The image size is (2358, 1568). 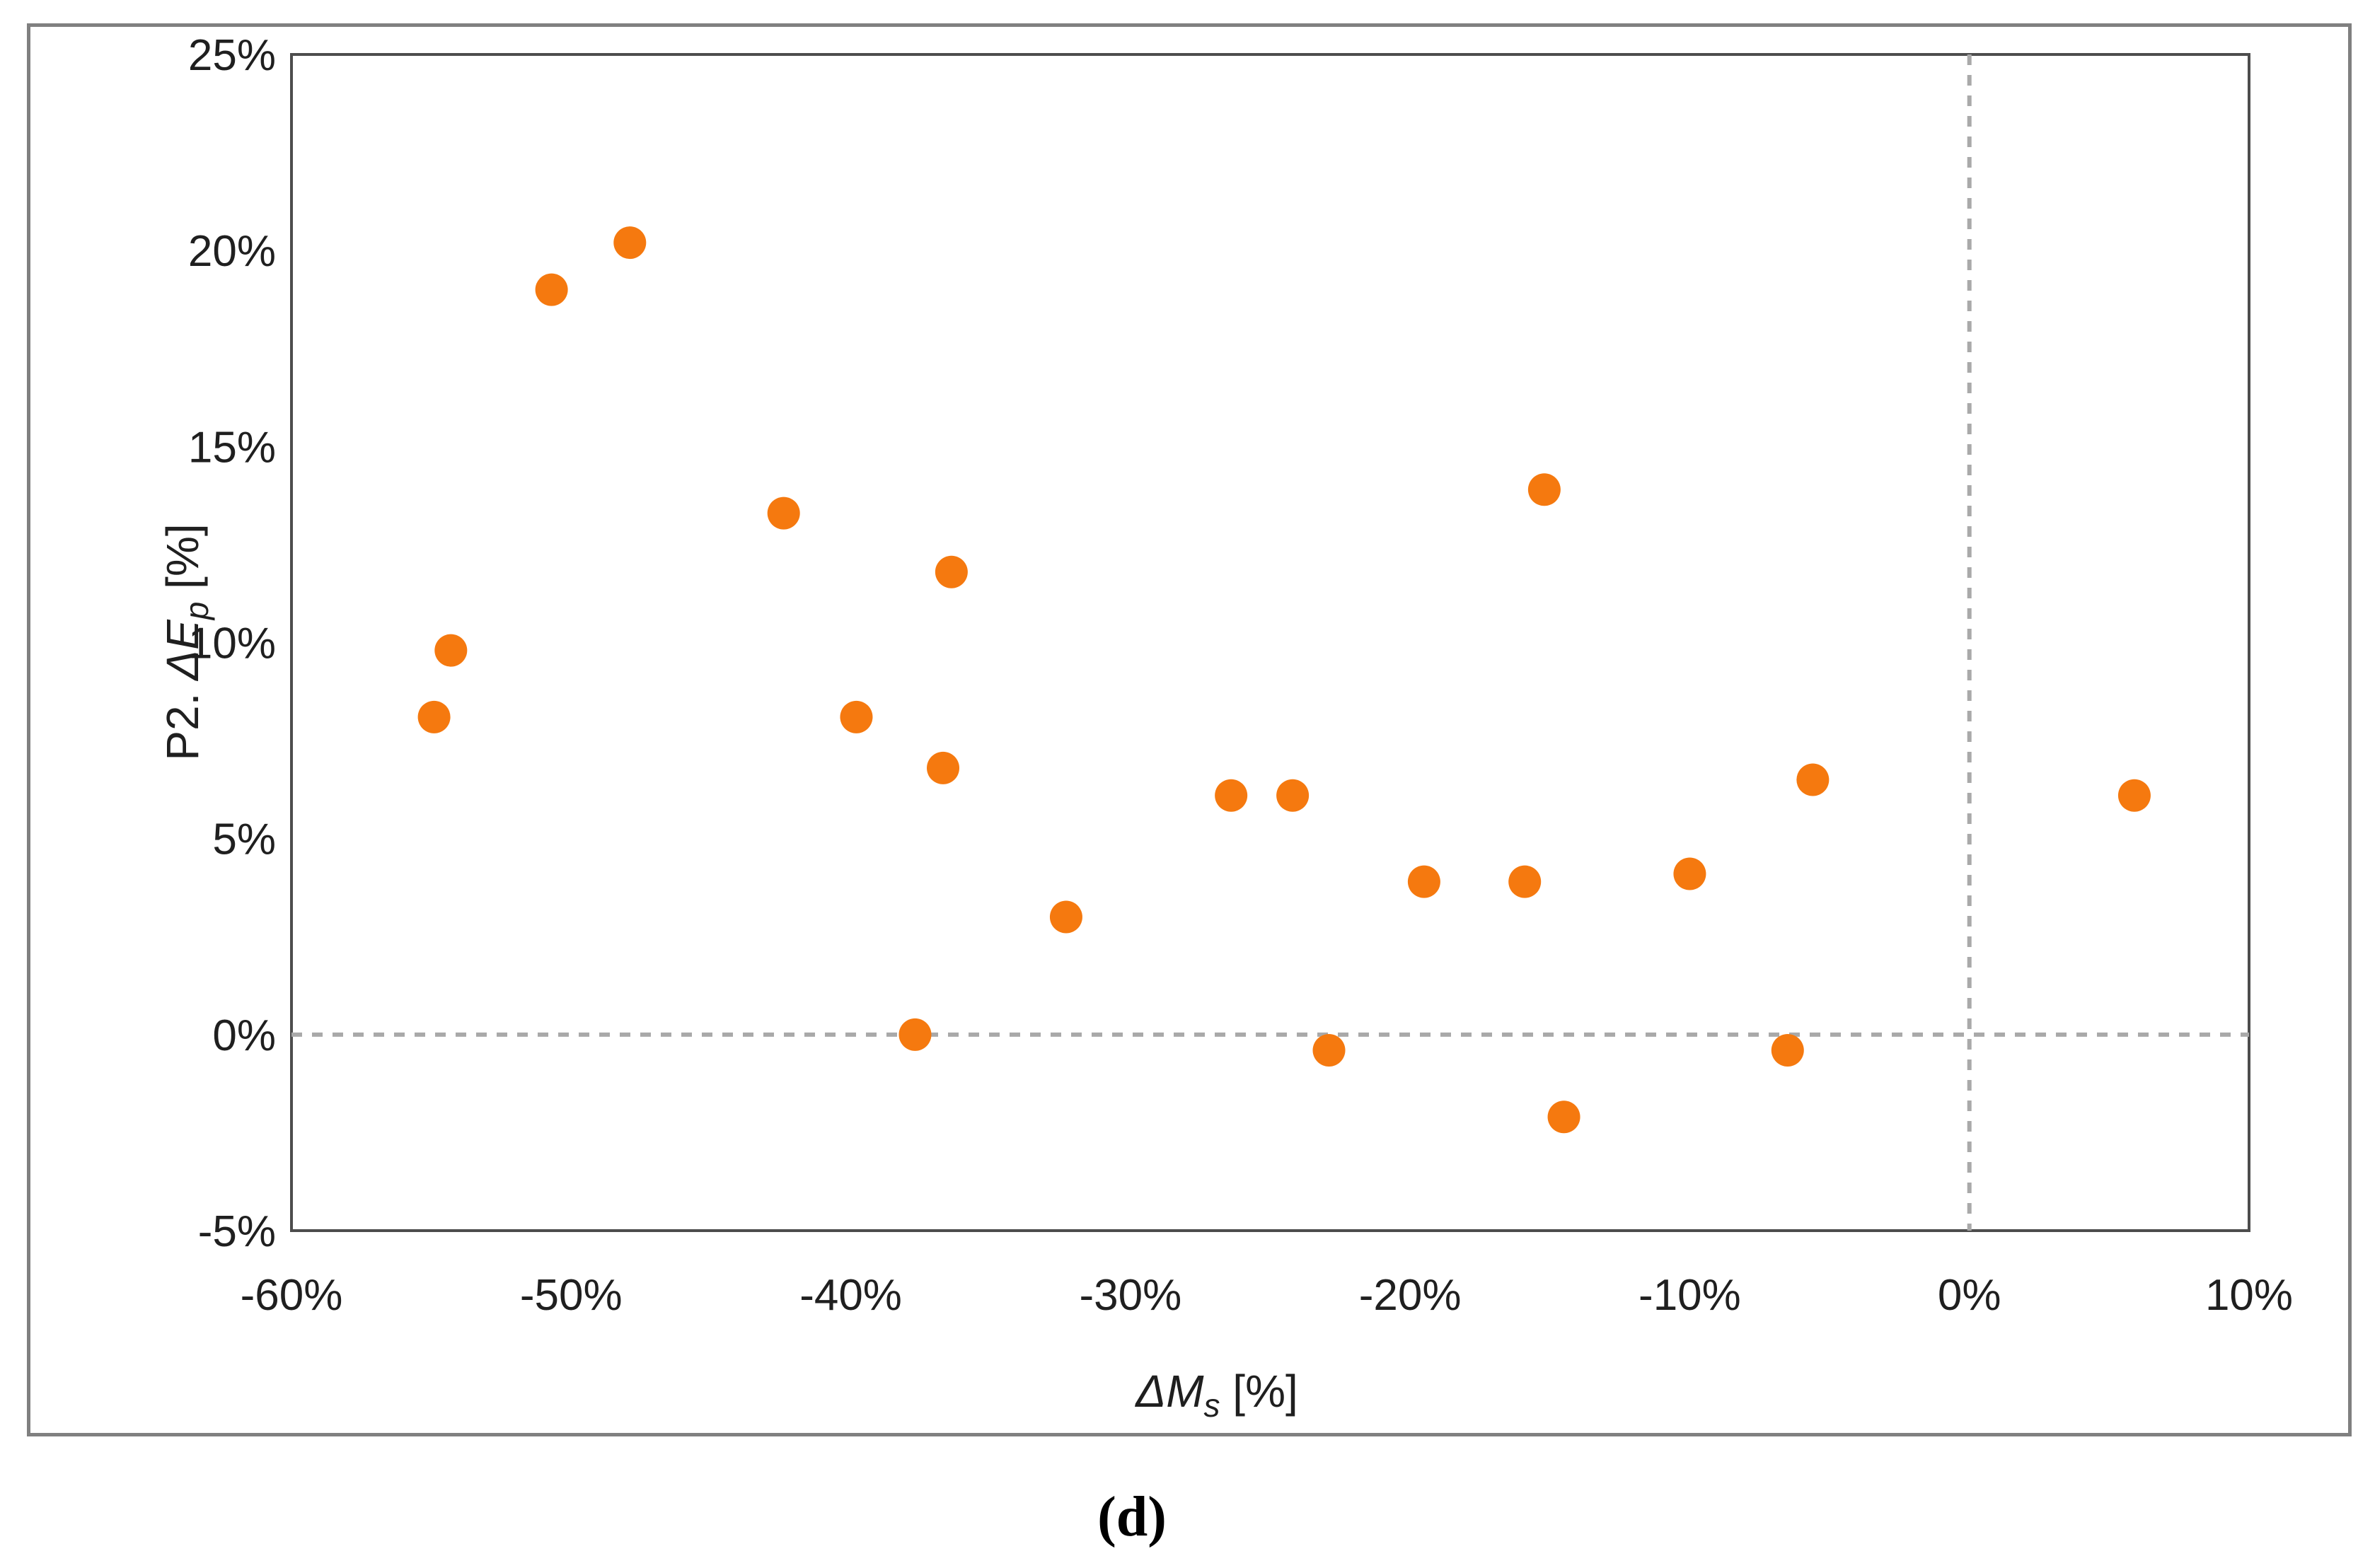 What do you see at coordinates (244, 1035) in the screenshot?
I see `y-tick-label: 0%` at bounding box center [244, 1035].